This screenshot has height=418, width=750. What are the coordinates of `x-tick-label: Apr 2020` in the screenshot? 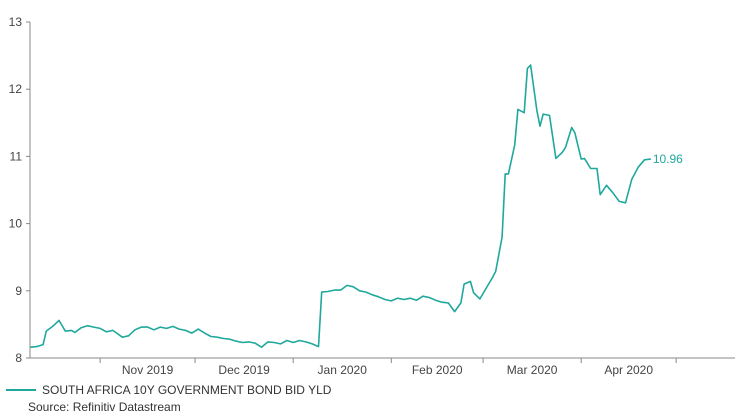 It's located at (628, 370).